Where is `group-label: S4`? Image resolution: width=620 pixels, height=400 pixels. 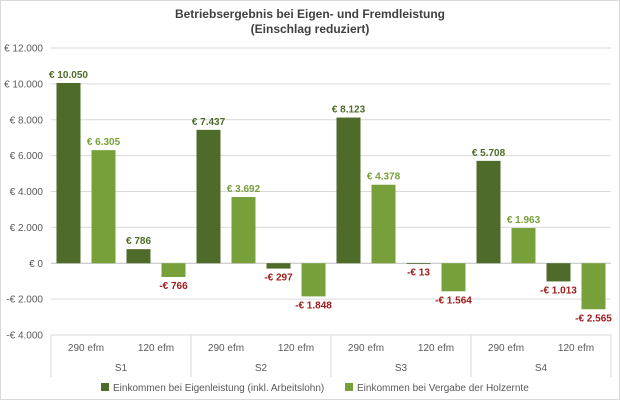
group-label: S4 is located at coordinates (541, 368).